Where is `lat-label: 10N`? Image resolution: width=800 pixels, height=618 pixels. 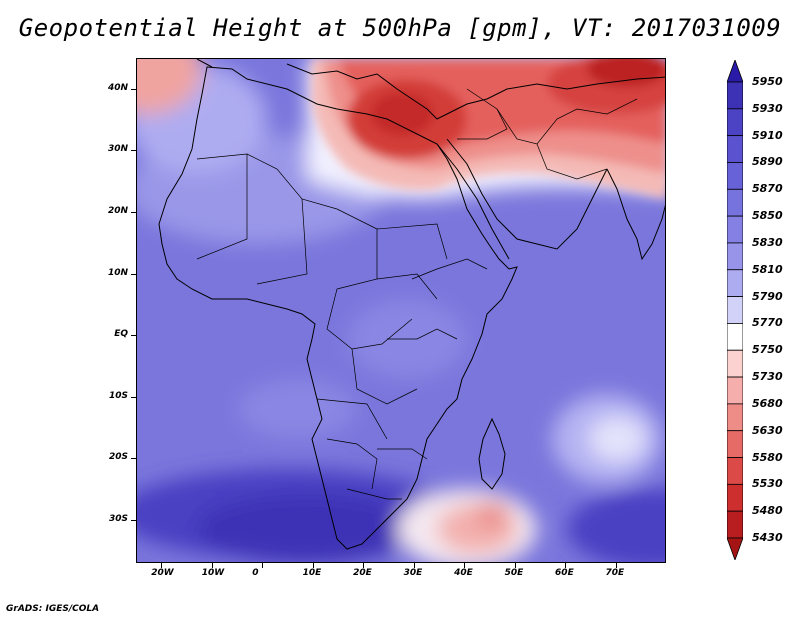 lat-label: 10N is located at coordinates (117, 272).